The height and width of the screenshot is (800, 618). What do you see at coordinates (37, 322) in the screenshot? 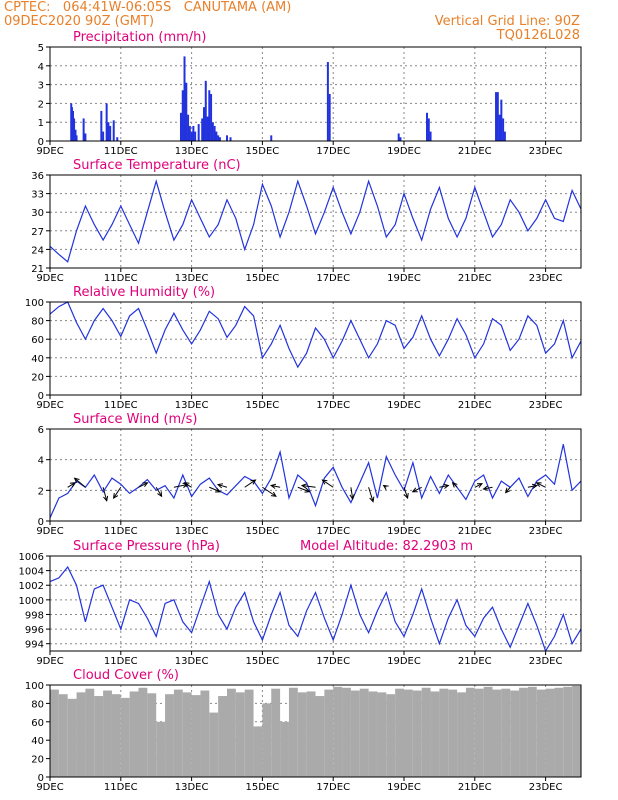
I see `y-tick-label: 80` at bounding box center [37, 322].